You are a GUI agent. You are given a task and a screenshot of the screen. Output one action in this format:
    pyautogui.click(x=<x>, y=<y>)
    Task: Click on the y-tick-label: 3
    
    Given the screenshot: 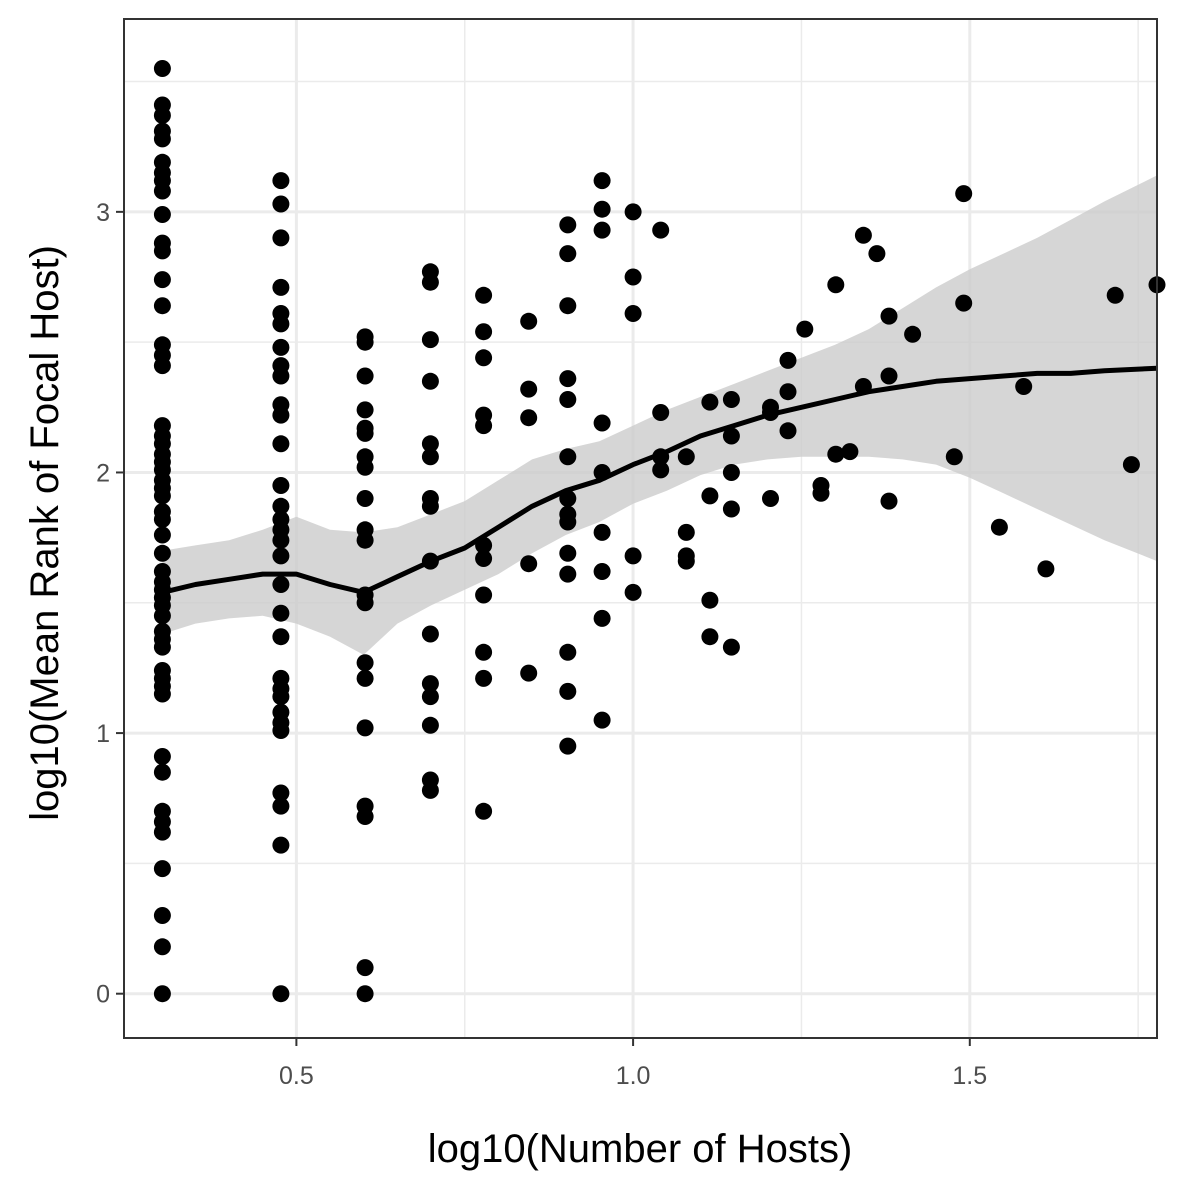 What is the action you would take?
    pyautogui.click(x=103, y=213)
    